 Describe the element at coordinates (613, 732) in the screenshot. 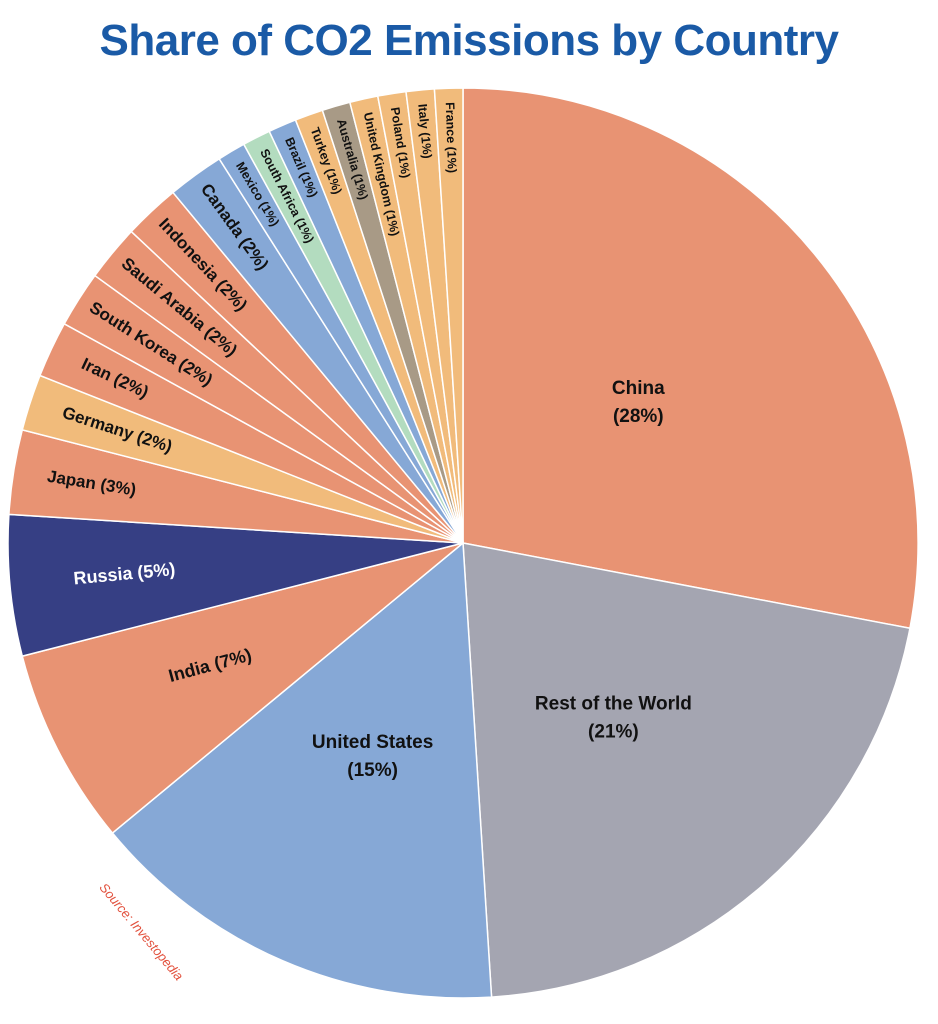

I see `slice-label-value: (21%)` at that location.